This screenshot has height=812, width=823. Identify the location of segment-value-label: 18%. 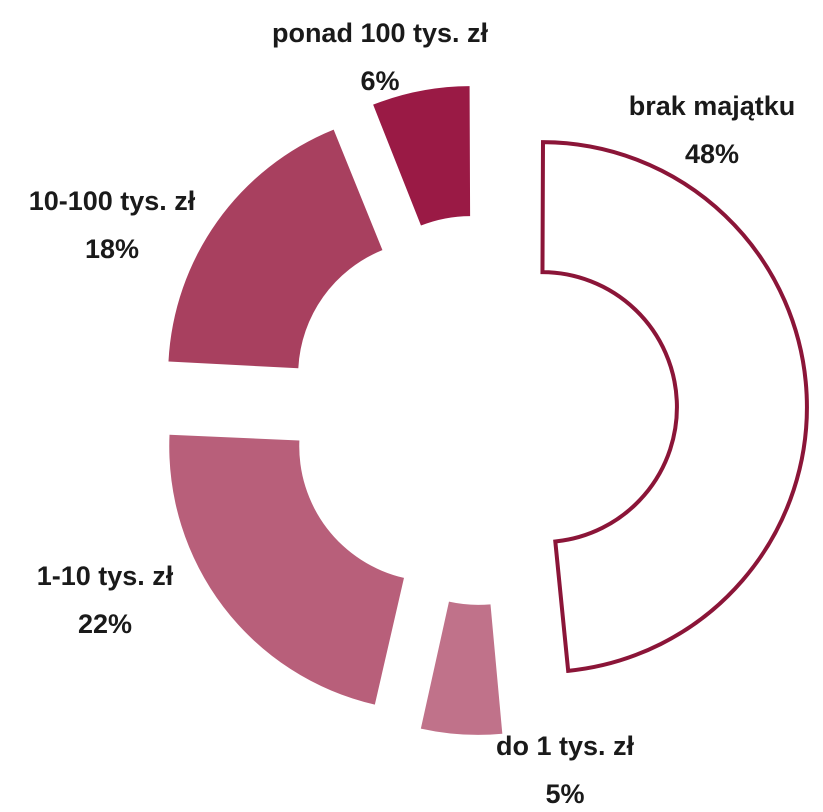
(112, 249).